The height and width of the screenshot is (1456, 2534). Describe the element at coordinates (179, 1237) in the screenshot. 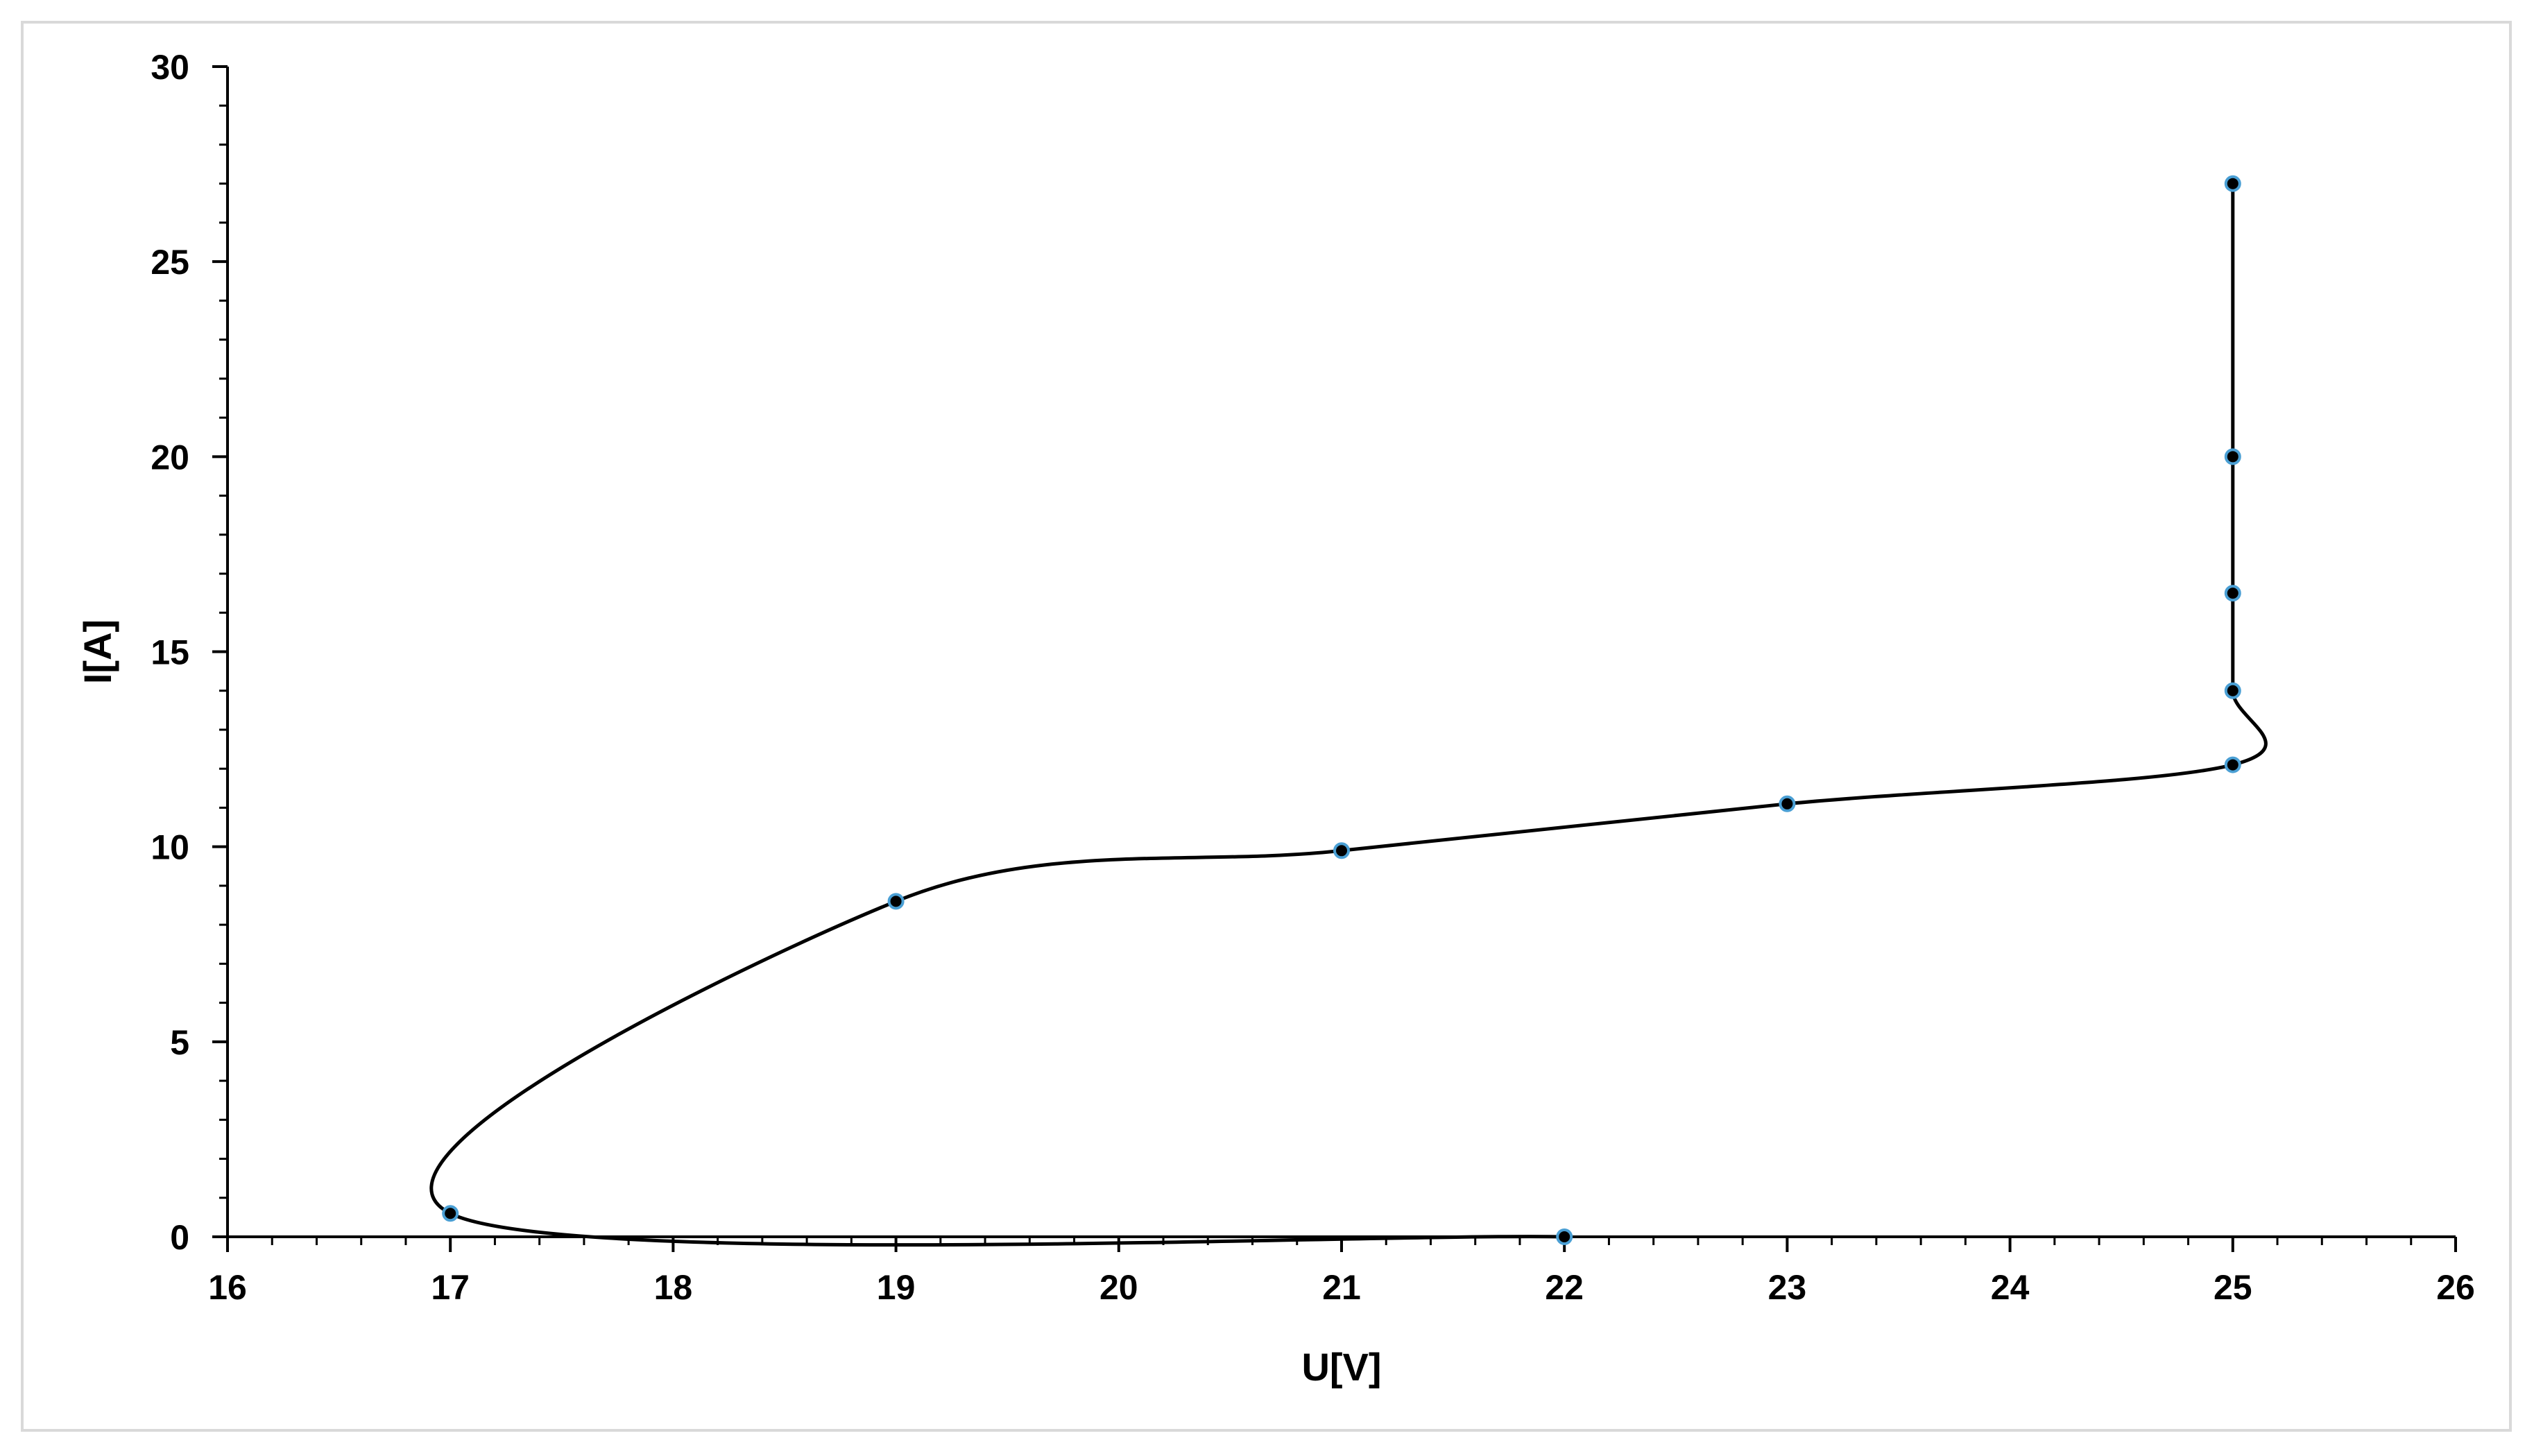

I see `y-tick-label: 0` at that location.